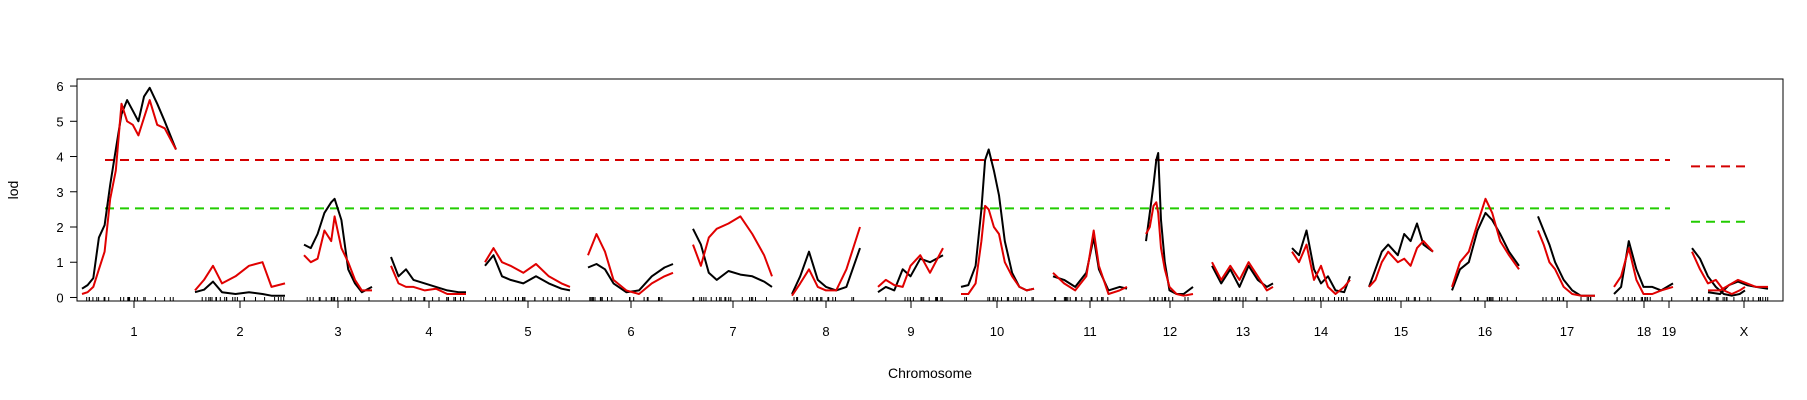 The image size is (1807, 400). I want to click on lod-curve-red-chr8, so click(826, 261).